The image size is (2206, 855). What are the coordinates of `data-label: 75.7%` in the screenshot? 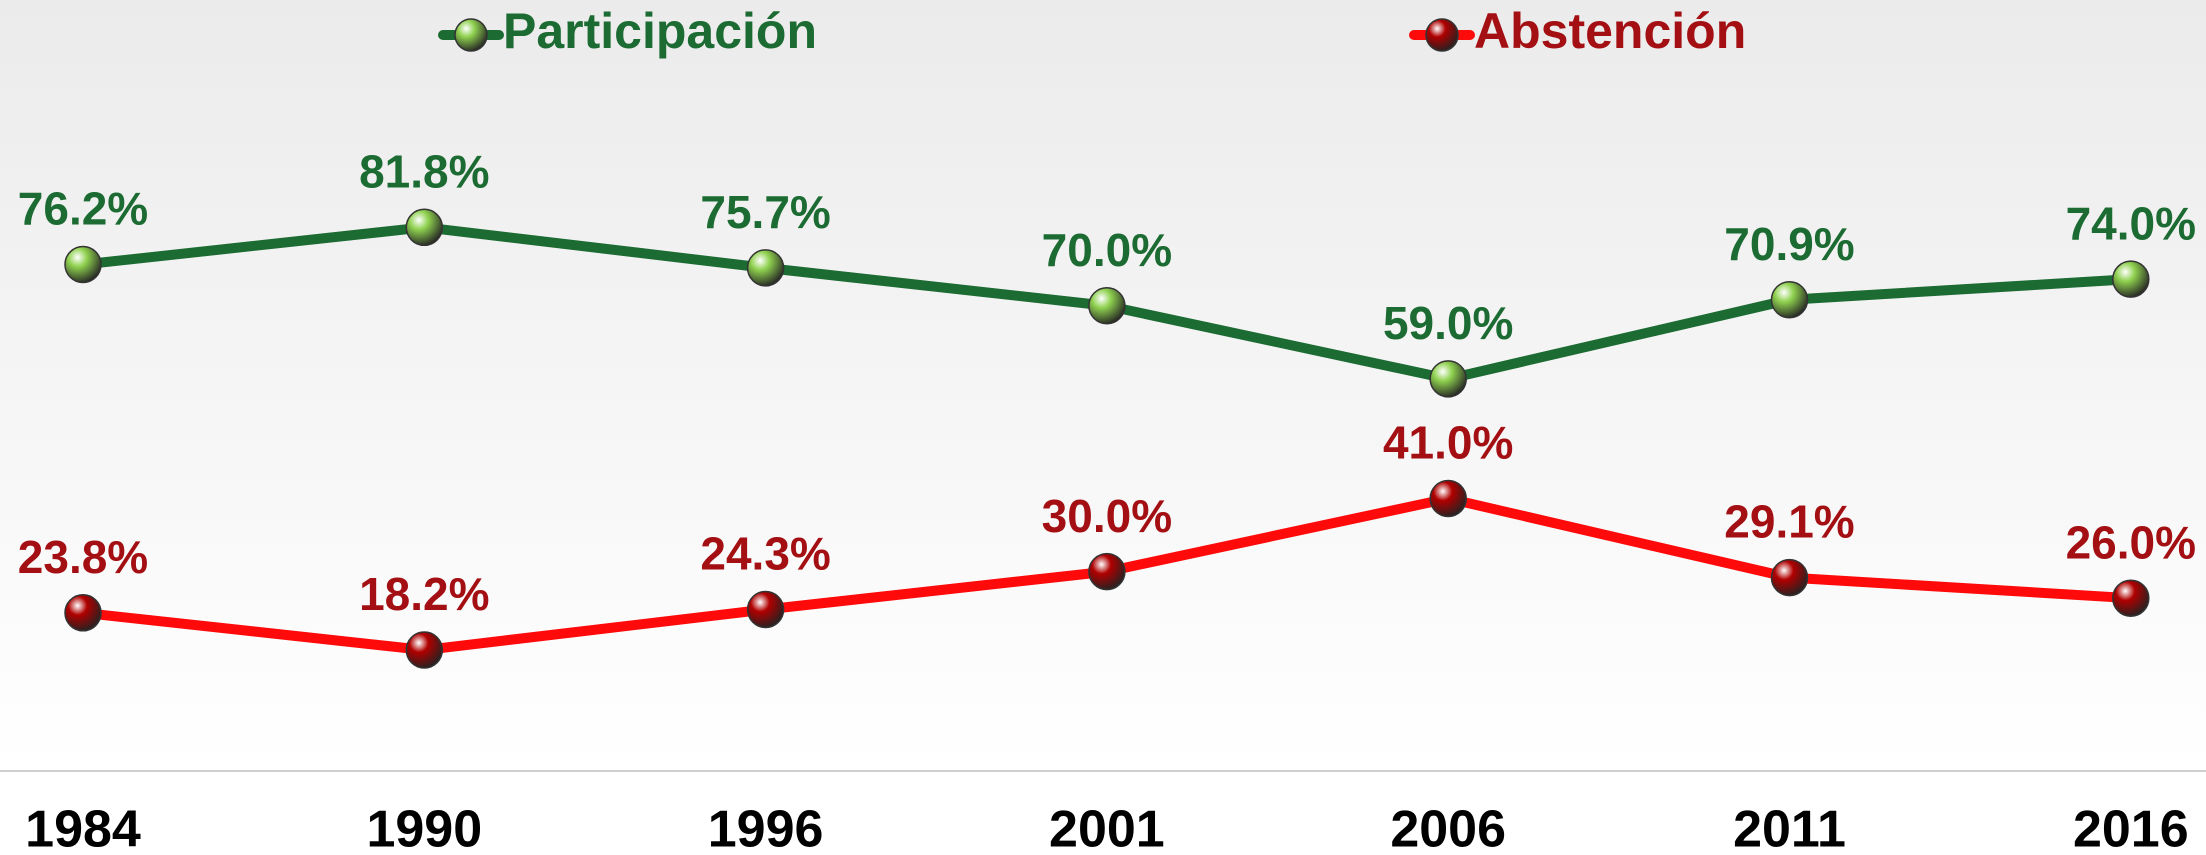 It's located at (765, 212).